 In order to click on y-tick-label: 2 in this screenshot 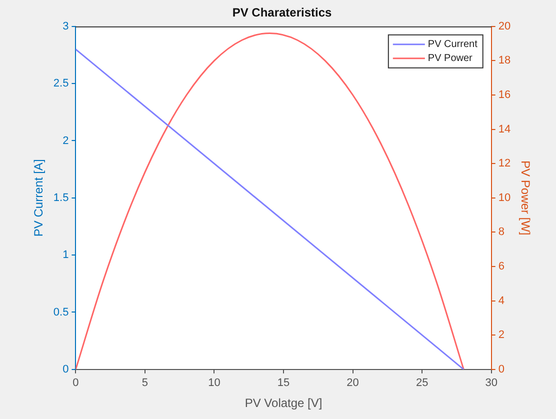, I will do `click(65, 140)`.